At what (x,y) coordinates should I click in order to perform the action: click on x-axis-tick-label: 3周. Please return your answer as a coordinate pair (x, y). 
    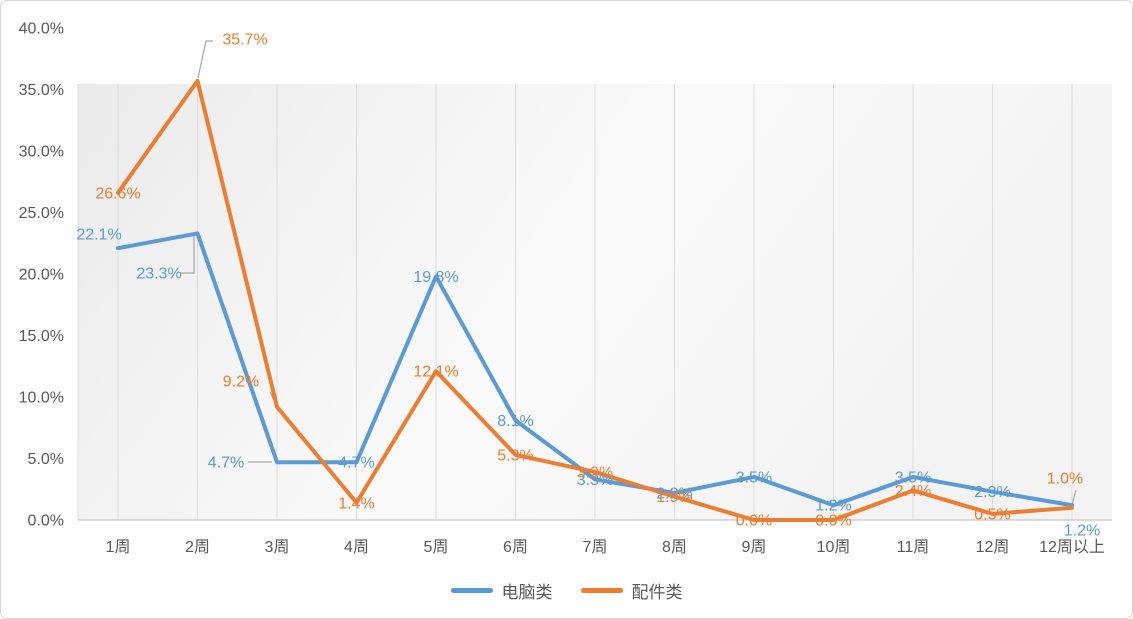
    Looking at the image, I should click on (277, 547).